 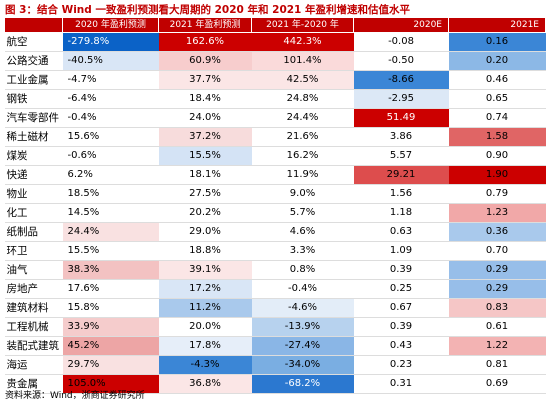 I want to click on sector-name: 煤炭, so click(x=33, y=156).